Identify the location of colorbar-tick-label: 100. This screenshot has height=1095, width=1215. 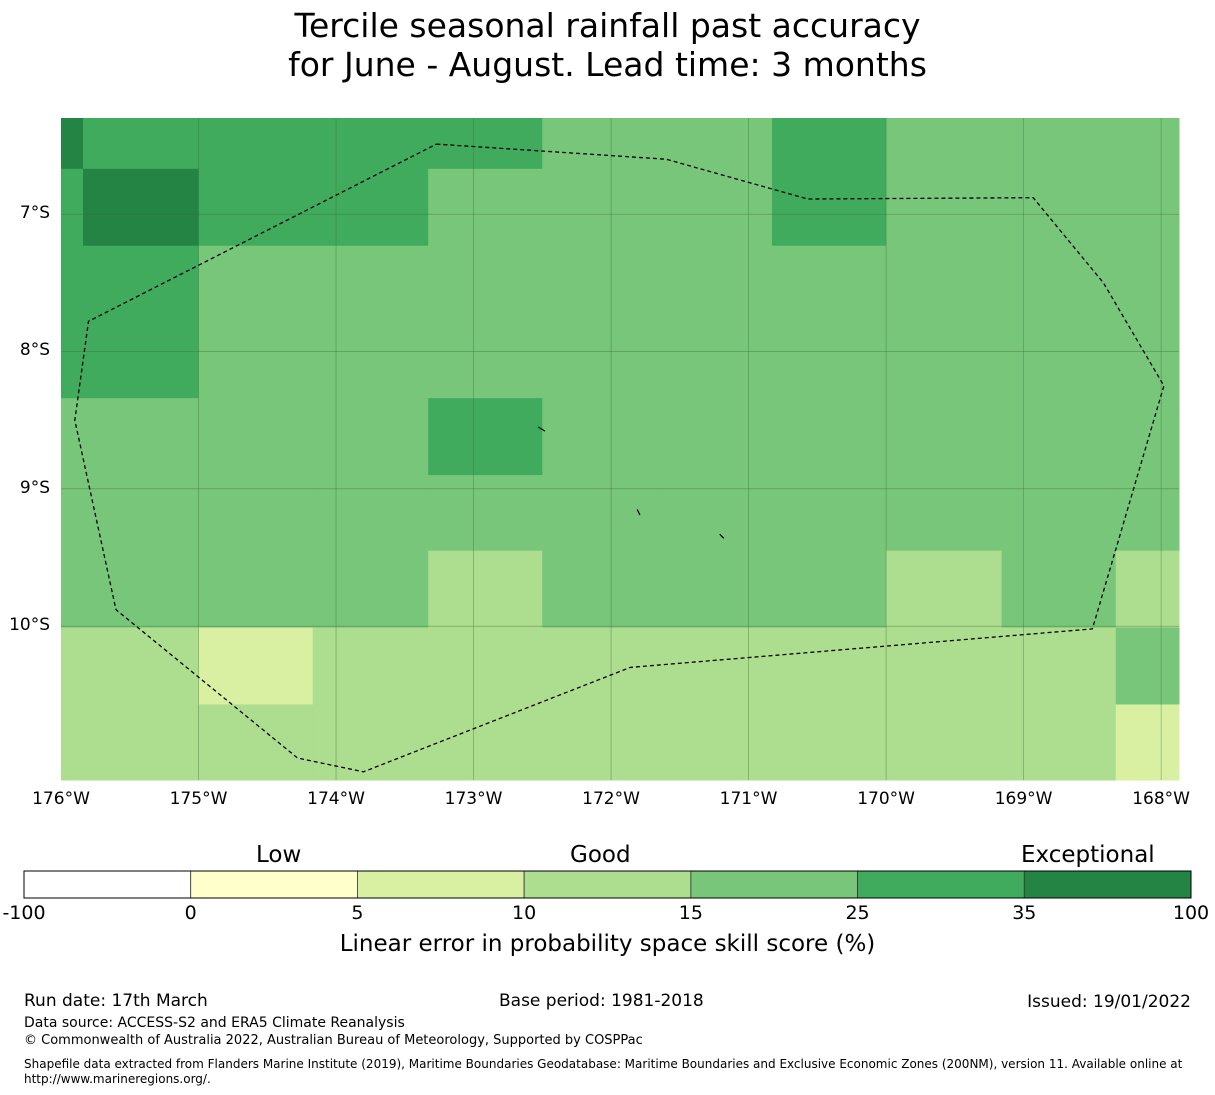
(1191, 913).